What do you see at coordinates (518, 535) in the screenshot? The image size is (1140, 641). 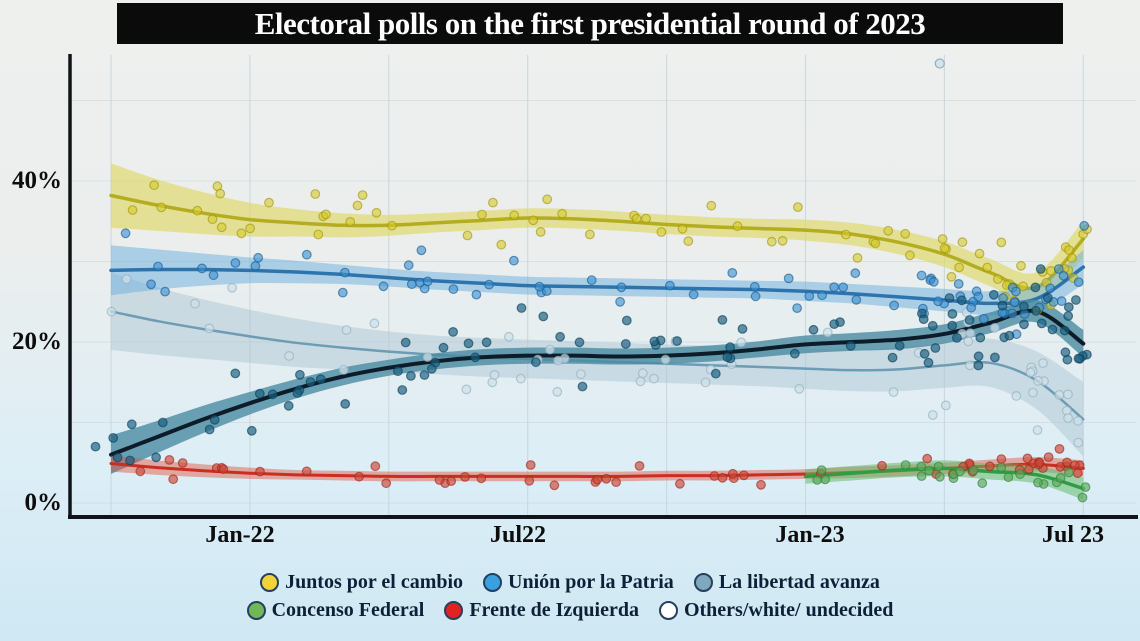 I see `x-axis-label-jul22: Jul22` at bounding box center [518, 535].